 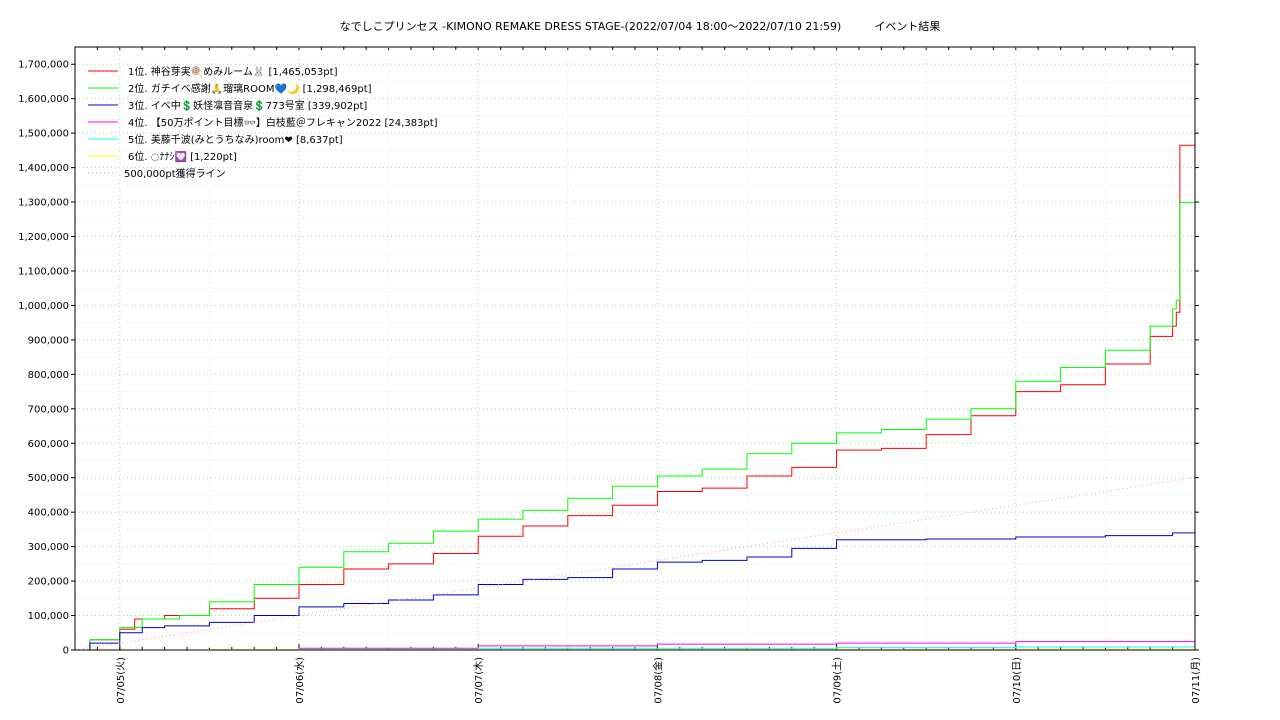 What do you see at coordinates (250, 88) in the screenshot?
I see `legend-label: 2位. ガチイベ感謝🙏瑠璃ROOM💙🌙 [1,298,469pt]` at bounding box center [250, 88].